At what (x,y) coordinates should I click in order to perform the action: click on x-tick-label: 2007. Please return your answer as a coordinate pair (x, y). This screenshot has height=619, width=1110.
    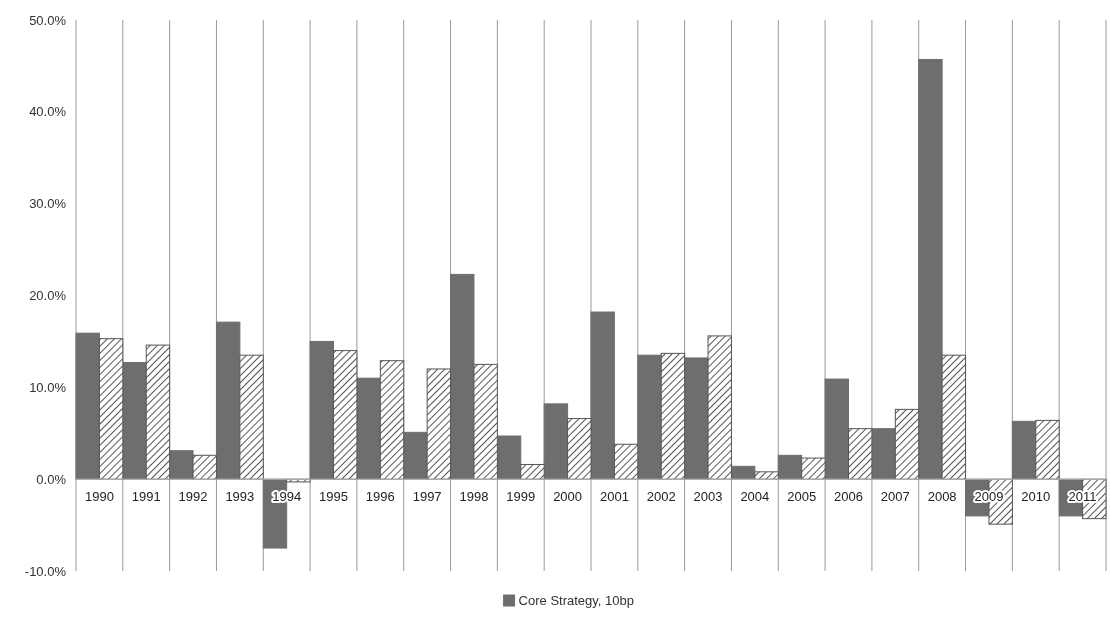
    Looking at the image, I should click on (895, 497).